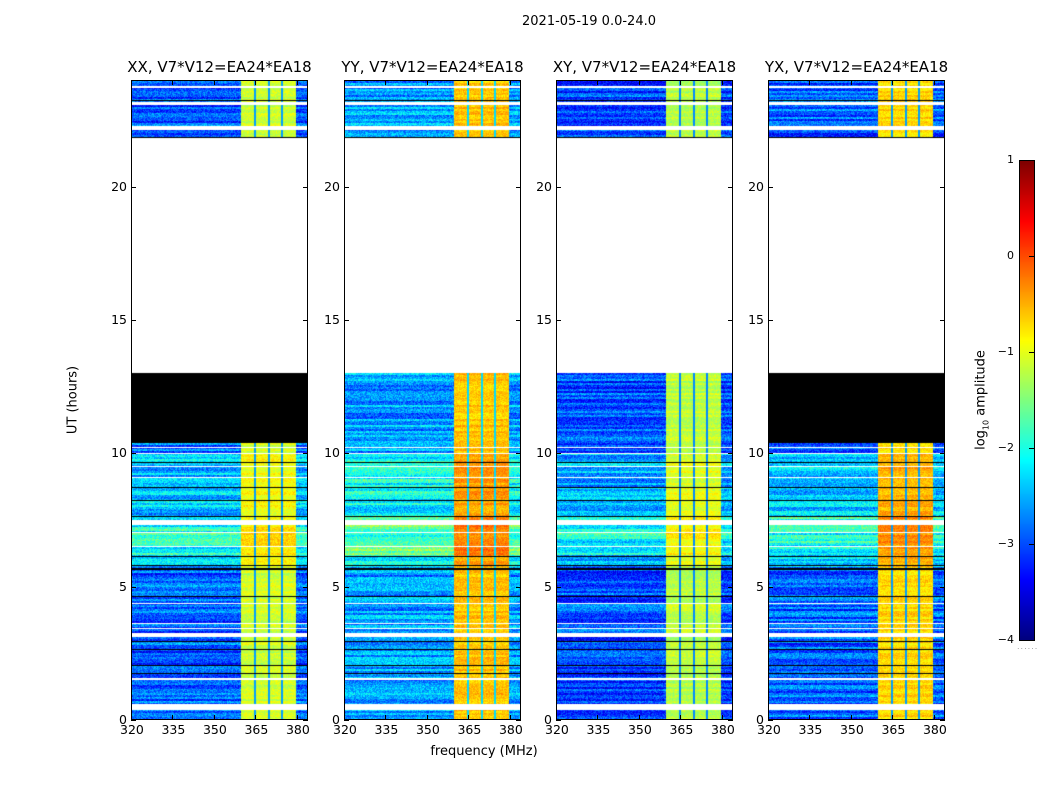  I want to click on colorbar, so click(1027, 400).